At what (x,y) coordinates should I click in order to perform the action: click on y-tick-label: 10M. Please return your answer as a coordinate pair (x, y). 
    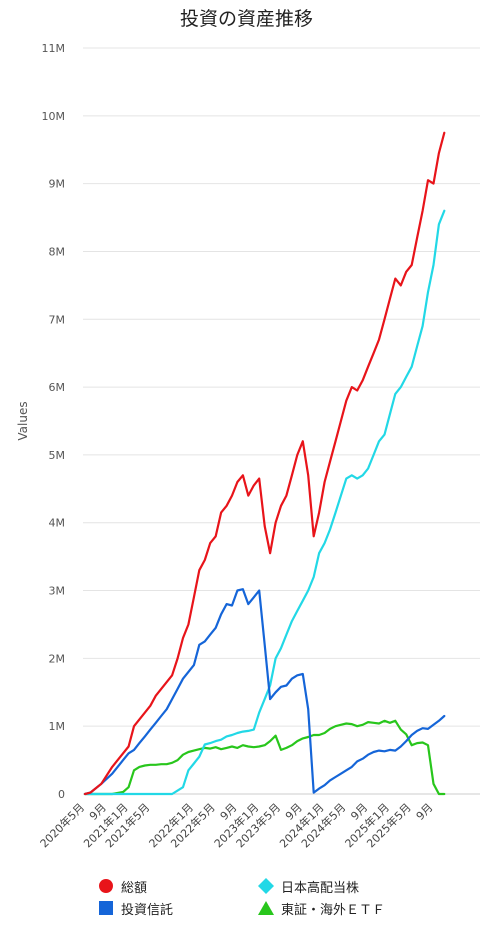
    Looking at the image, I should click on (54, 116).